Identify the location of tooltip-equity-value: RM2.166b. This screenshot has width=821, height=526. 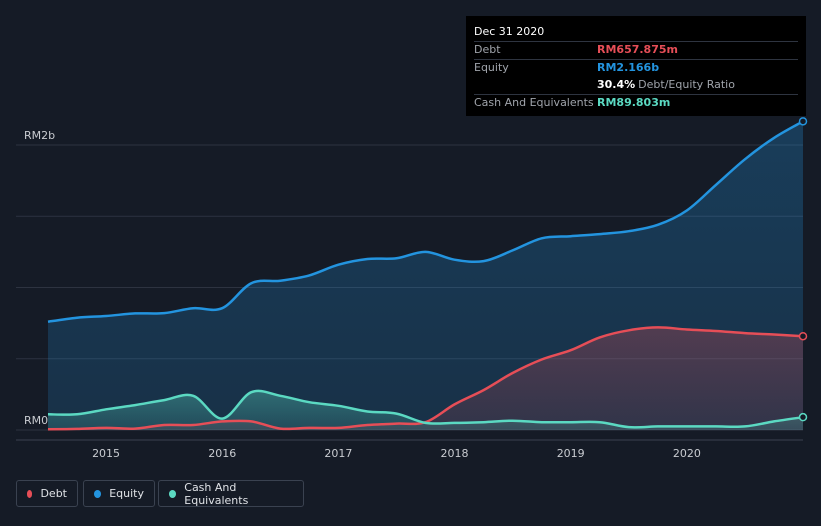
(628, 67).